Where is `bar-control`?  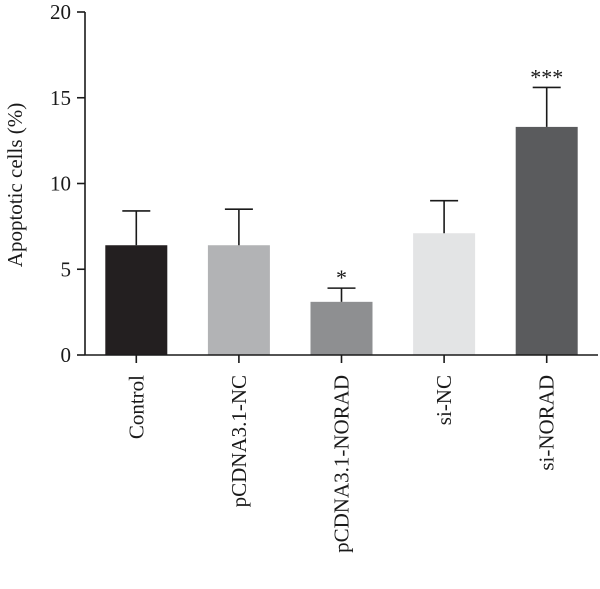
bar-control is located at coordinates (136, 300).